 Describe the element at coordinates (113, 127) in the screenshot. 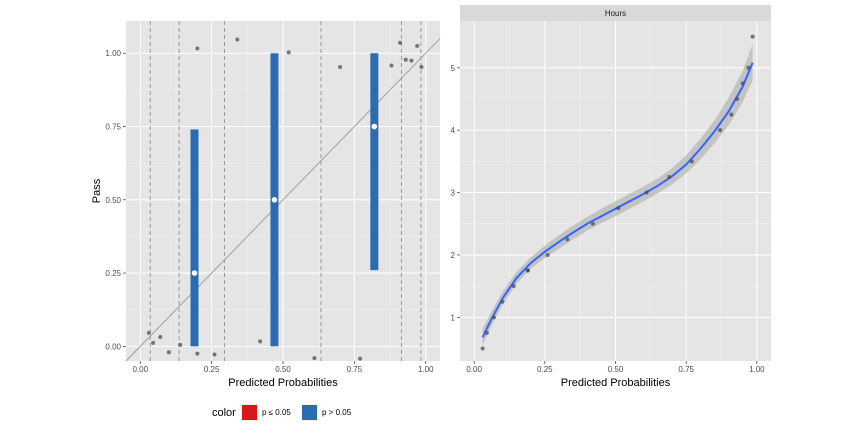

I see `y-tick-label: 0.75` at that location.